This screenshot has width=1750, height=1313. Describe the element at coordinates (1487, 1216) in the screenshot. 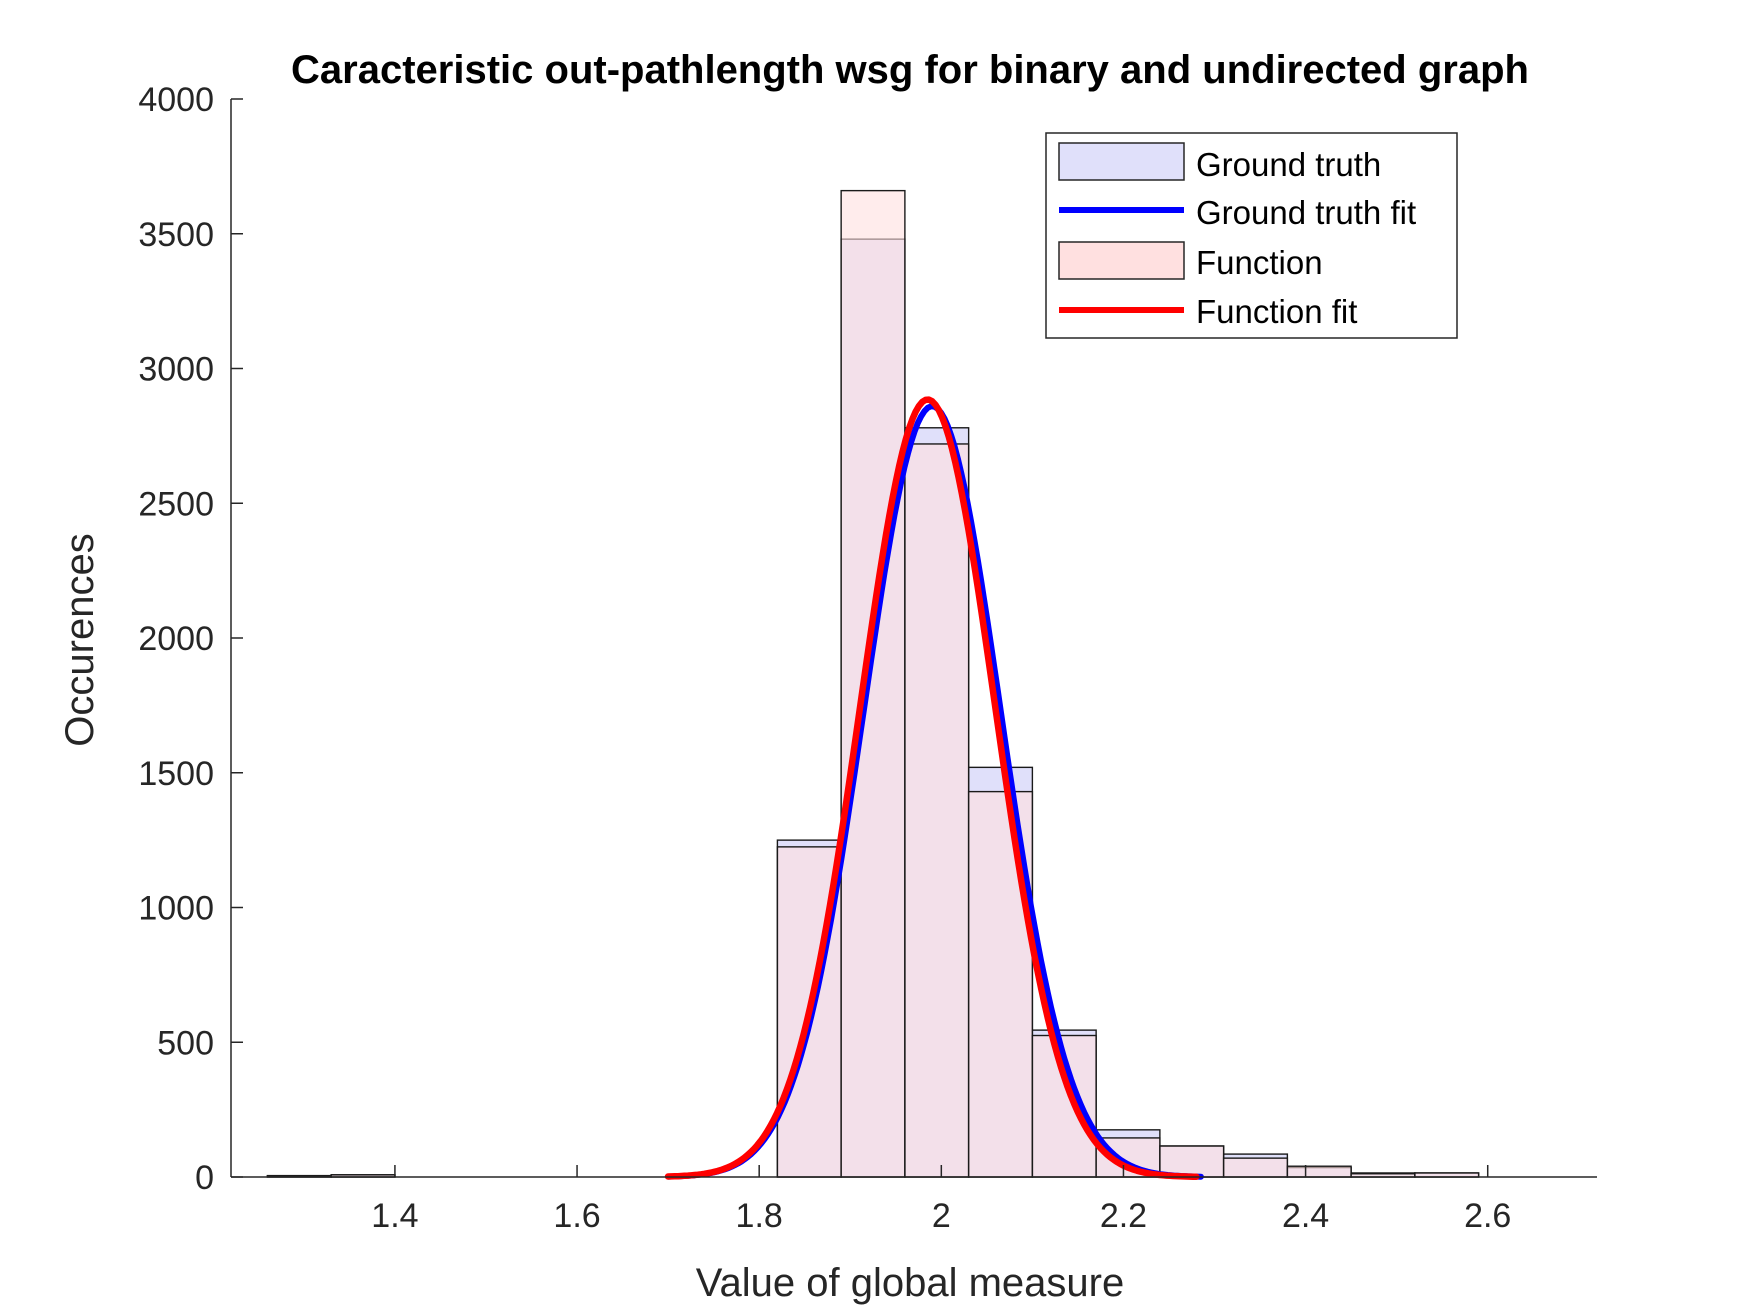

I see `x-tick-label: 2.6` at that location.